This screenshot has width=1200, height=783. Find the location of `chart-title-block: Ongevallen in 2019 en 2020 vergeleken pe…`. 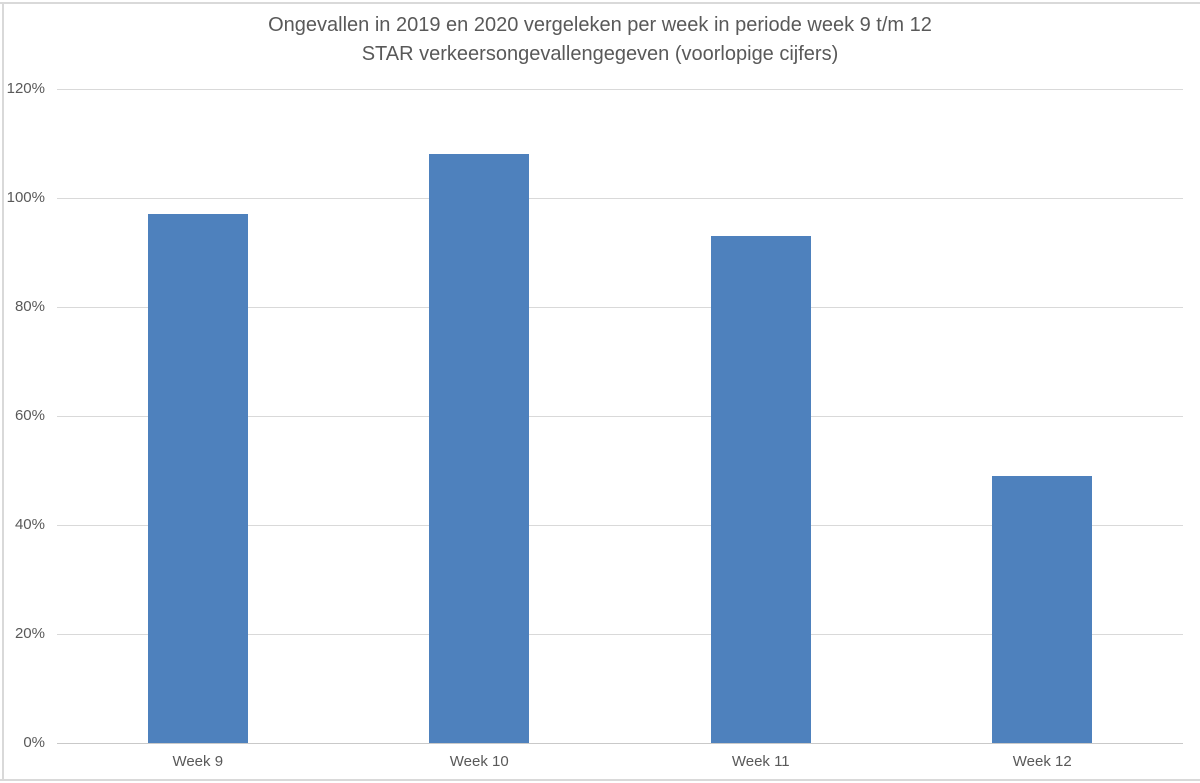

chart-title-block: Ongevallen in 2019 en 2020 vergeleken pe… is located at coordinates (600, 40).